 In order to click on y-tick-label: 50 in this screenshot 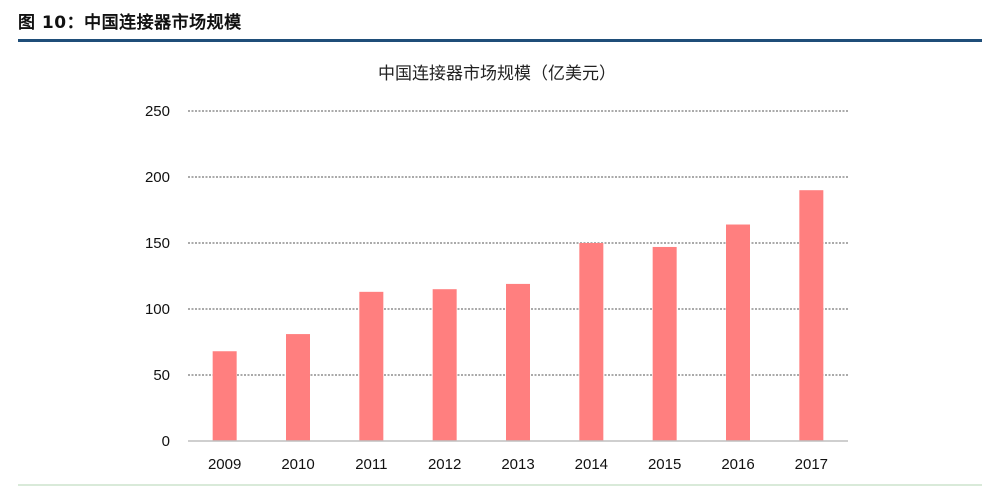, I will do `click(161, 375)`.